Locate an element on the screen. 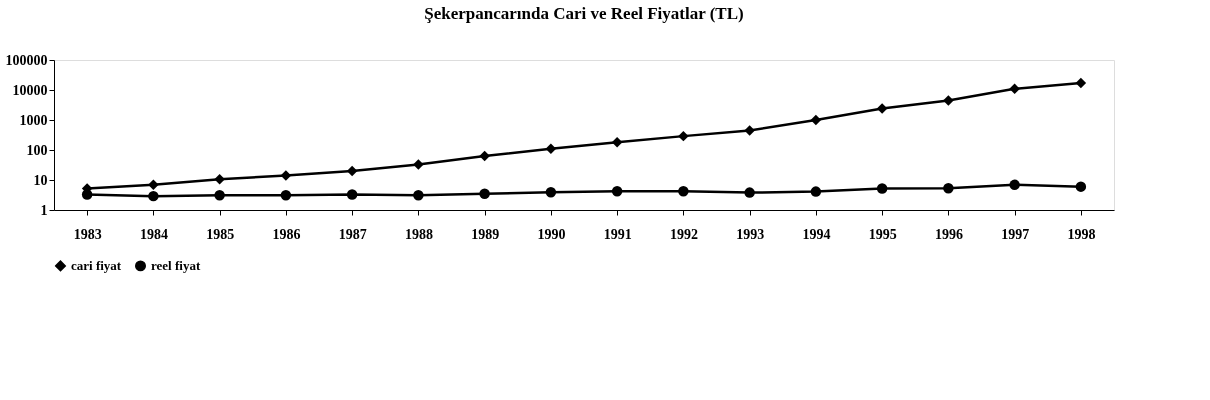 The image size is (1210, 400). x-tick-label: 1989 is located at coordinates (485, 234).